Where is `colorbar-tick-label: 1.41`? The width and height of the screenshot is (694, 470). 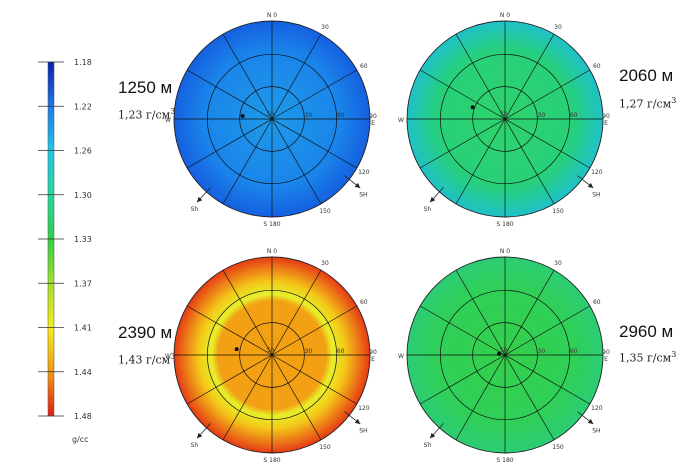
colorbar-tick-label: 1.41 is located at coordinates (83, 328).